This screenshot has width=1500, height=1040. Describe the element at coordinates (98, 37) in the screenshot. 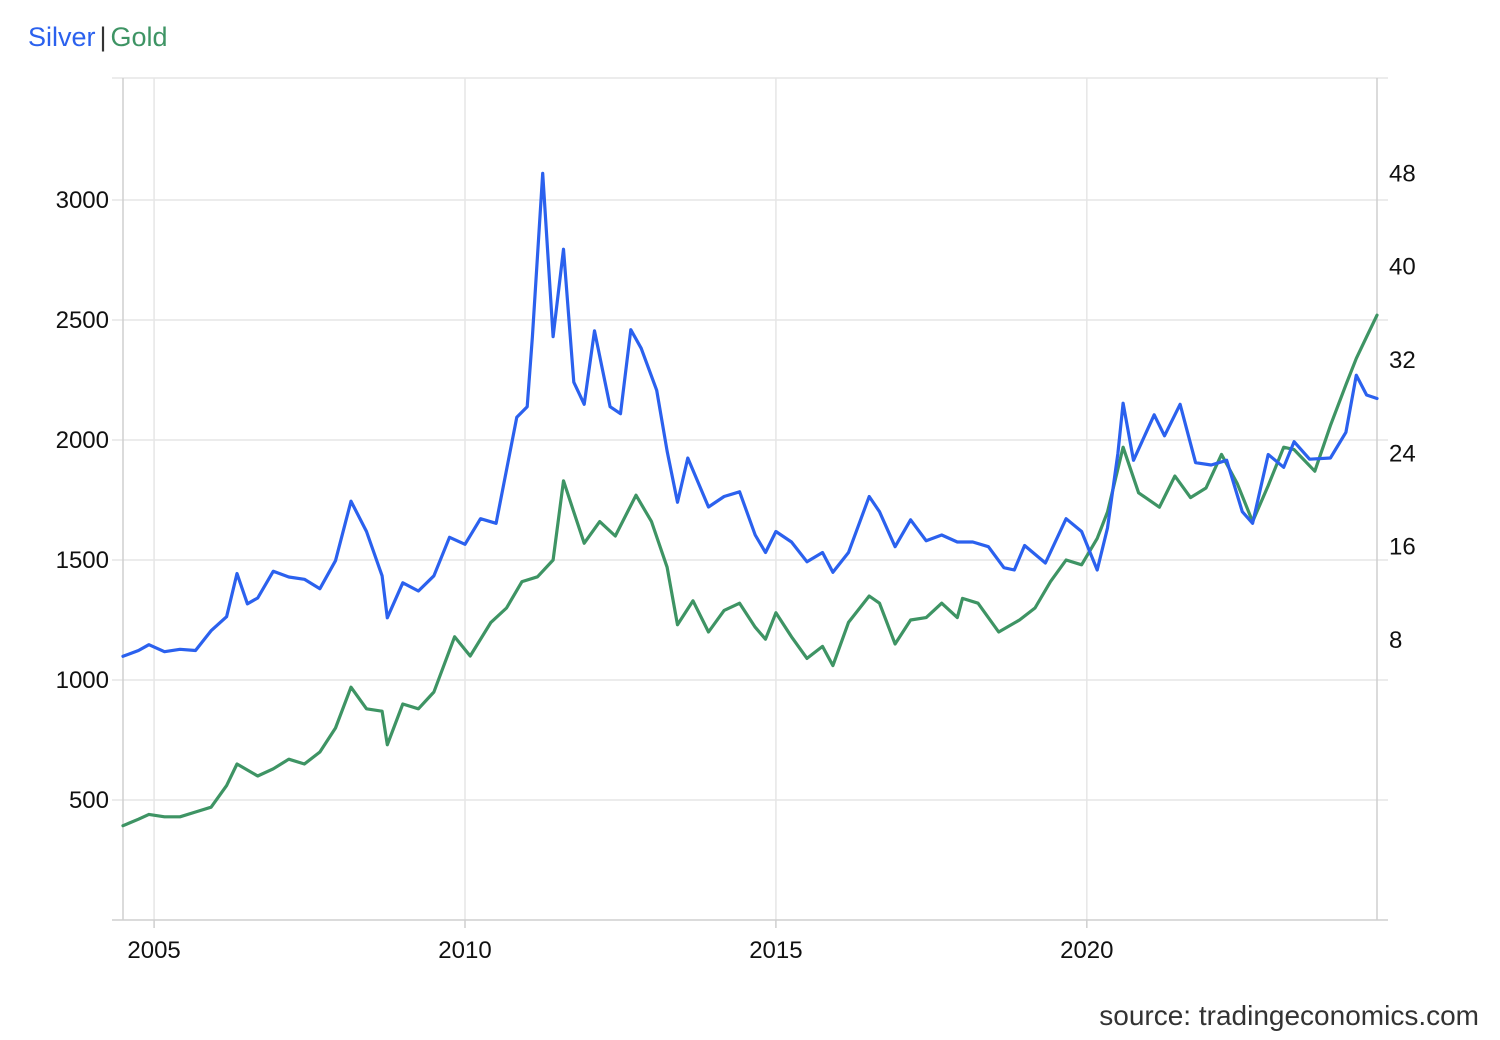

I see `chart-legend: Silver | Gold` at that location.